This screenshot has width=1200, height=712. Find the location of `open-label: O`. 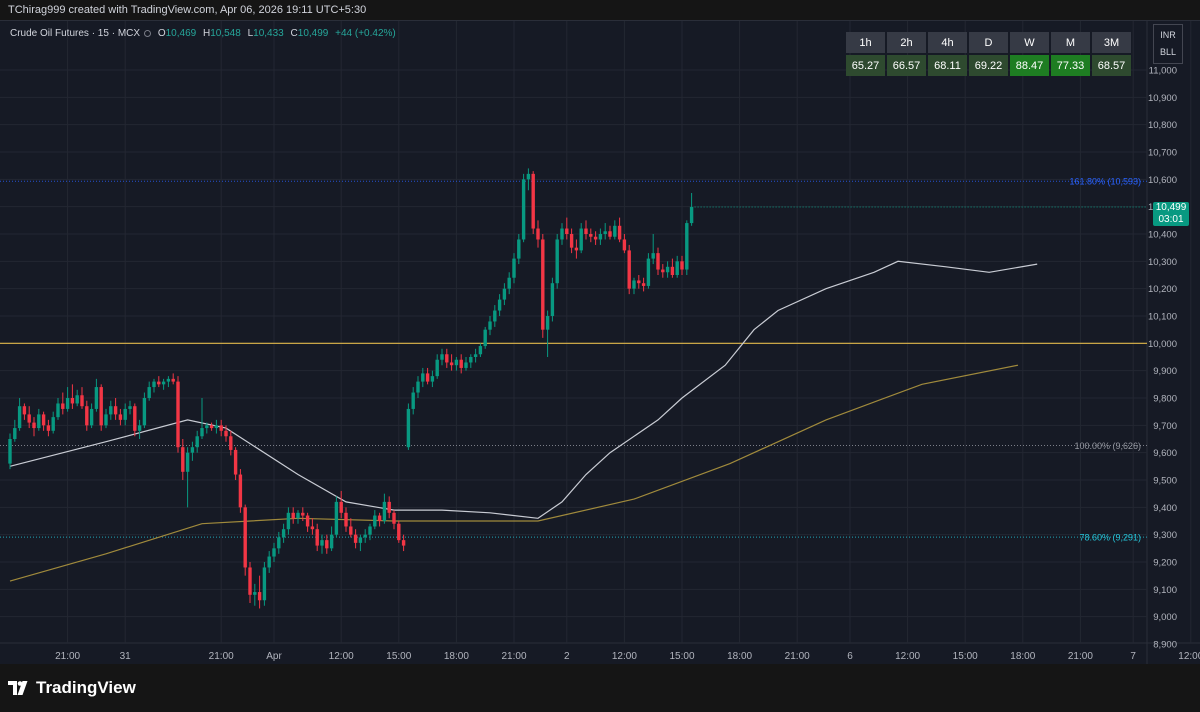

open-label: O is located at coordinates (161, 33).